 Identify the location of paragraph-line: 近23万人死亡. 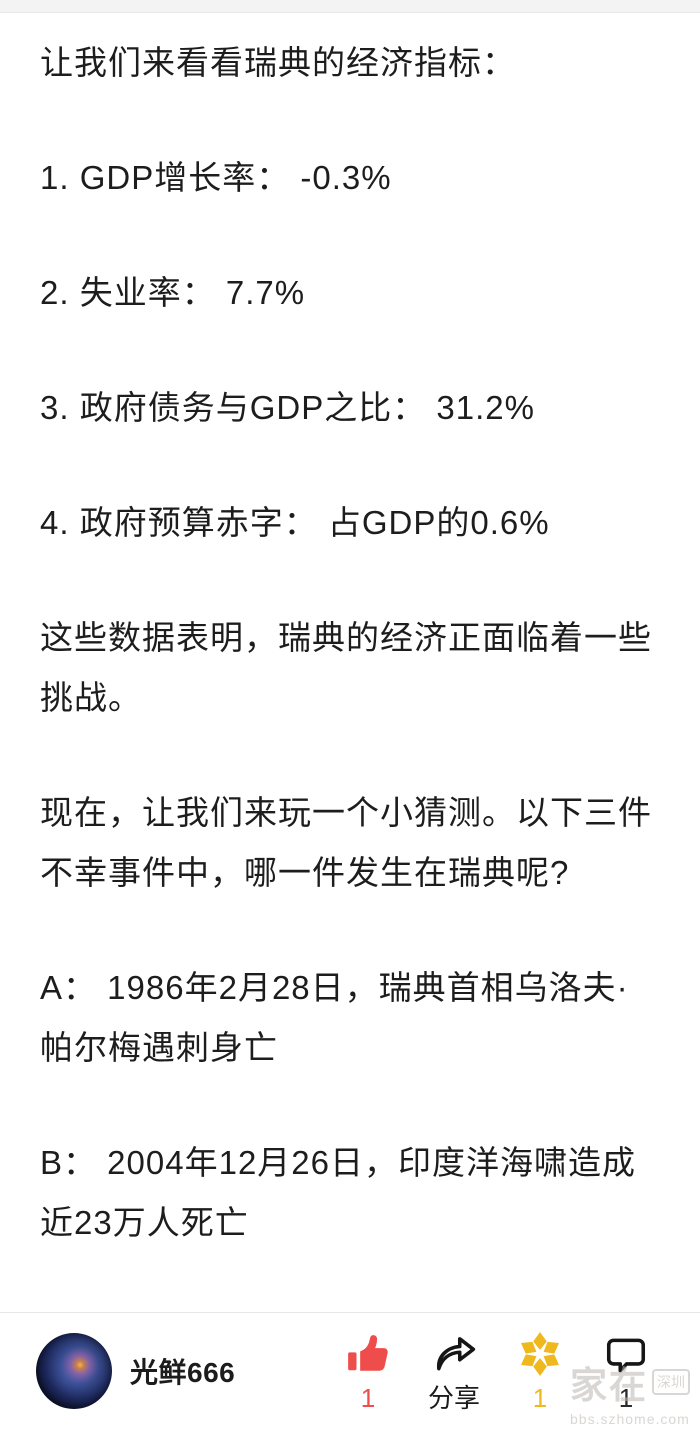
(144, 1222).